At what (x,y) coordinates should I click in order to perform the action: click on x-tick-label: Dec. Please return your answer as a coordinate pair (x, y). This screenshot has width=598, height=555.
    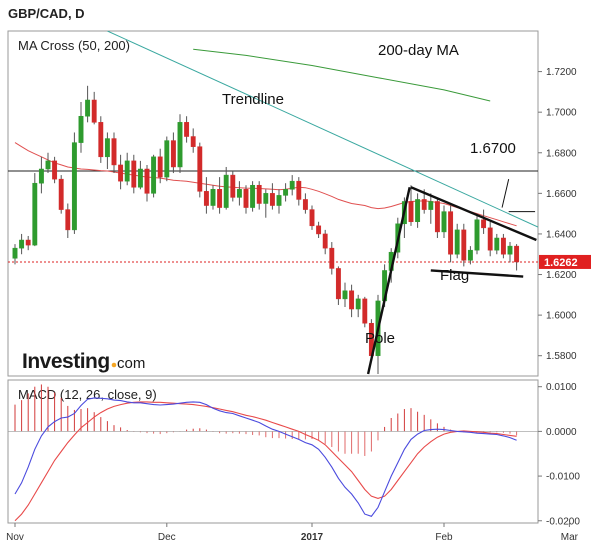
    Looking at the image, I should click on (167, 537).